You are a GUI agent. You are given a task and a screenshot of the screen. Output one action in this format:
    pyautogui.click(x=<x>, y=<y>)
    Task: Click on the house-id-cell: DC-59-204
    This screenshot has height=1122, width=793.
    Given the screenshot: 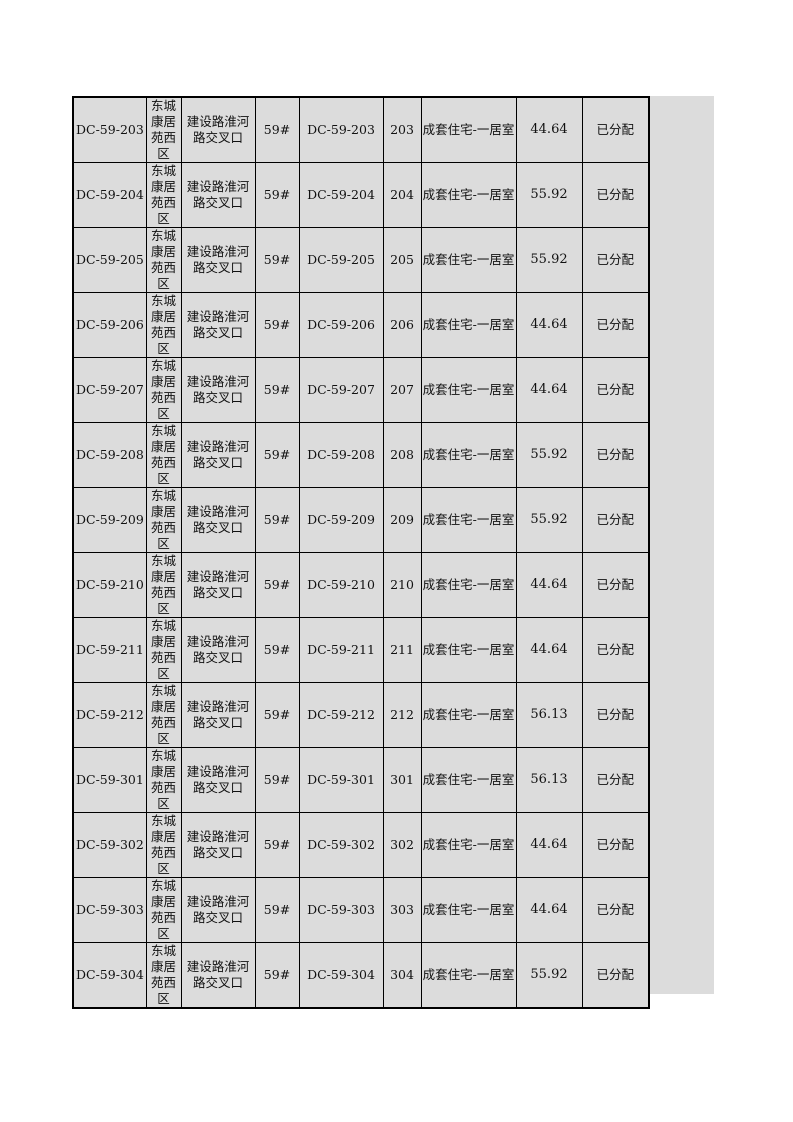 What is the action you would take?
    pyautogui.click(x=109, y=195)
    